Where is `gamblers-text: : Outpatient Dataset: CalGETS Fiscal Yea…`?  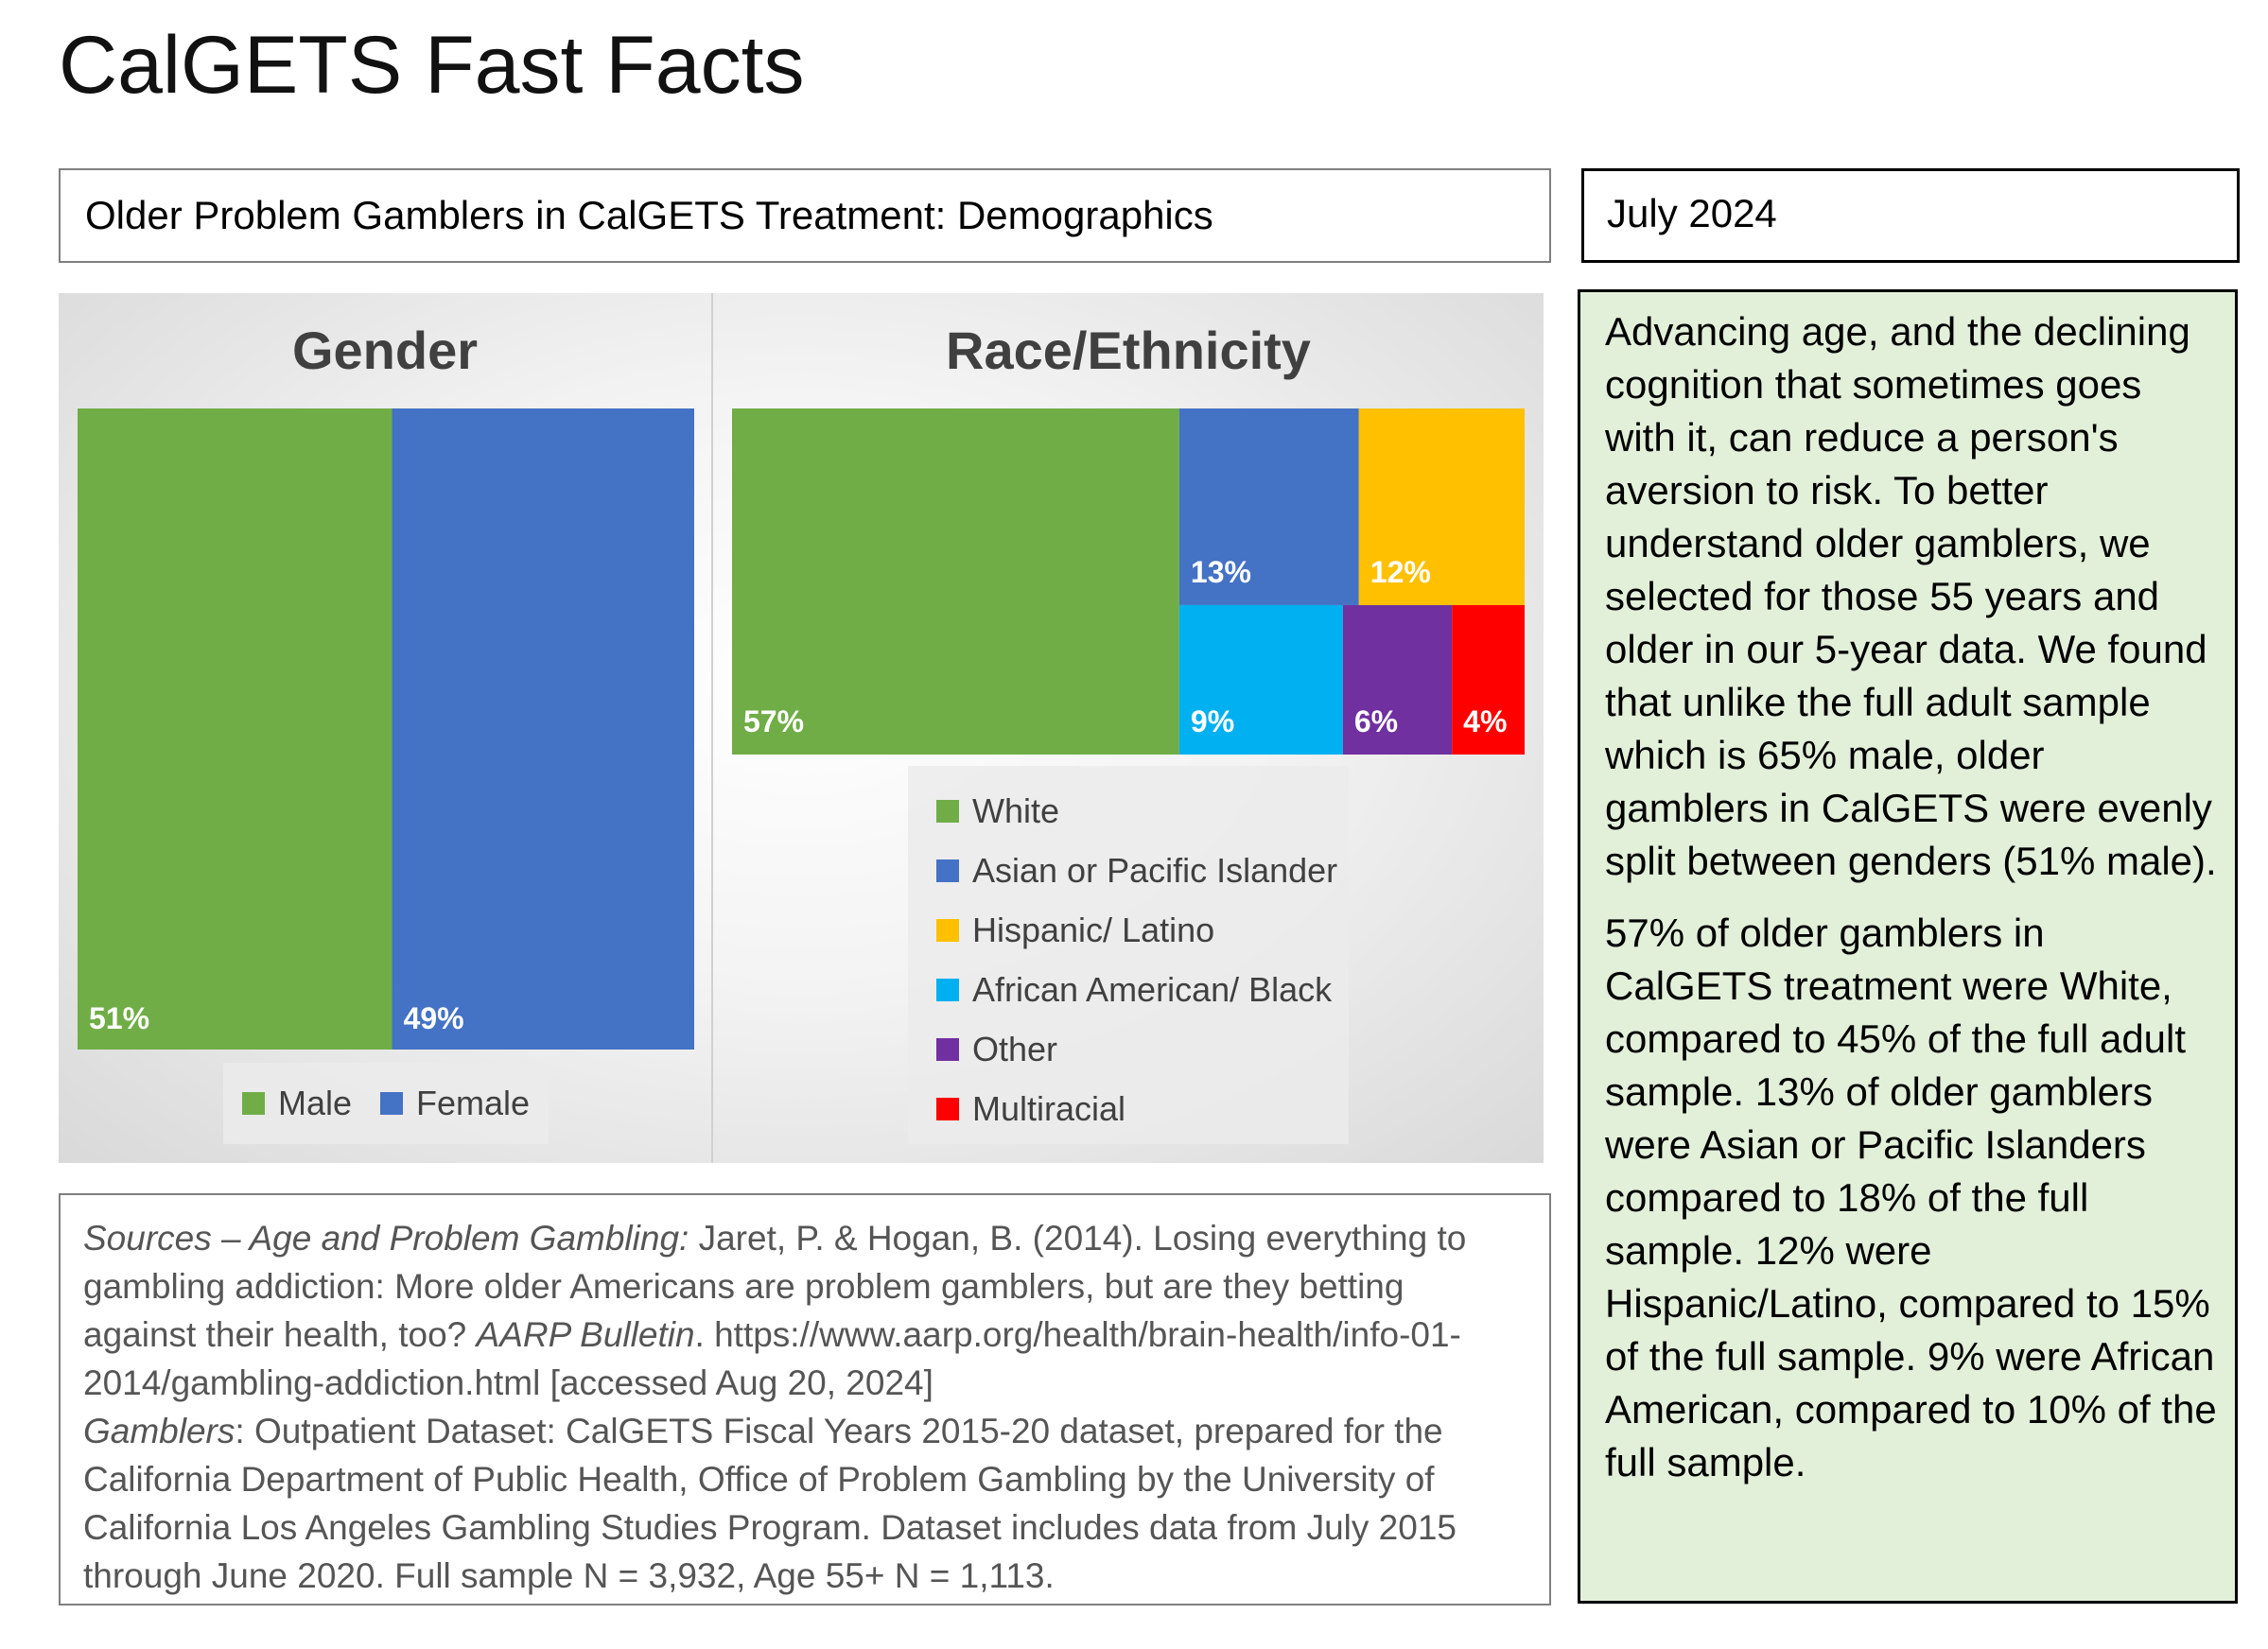
gamblers-text: : Outpatient Dataset: CalGETS Fiscal Yea… is located at coordinates (770, 1503).